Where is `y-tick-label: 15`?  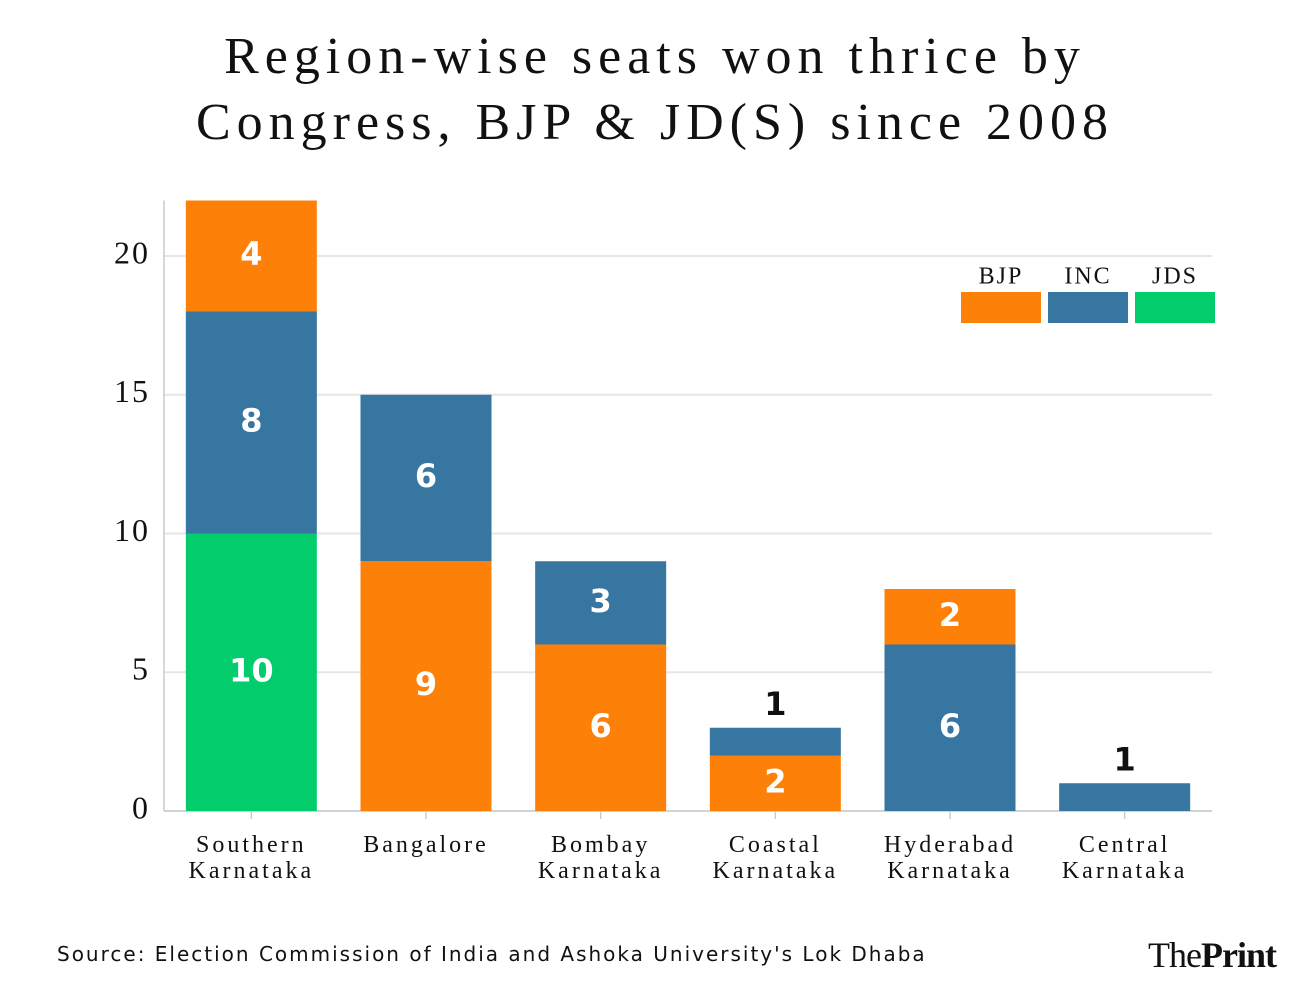
y-tick-label: 15 is located at coordinates (132, 391).